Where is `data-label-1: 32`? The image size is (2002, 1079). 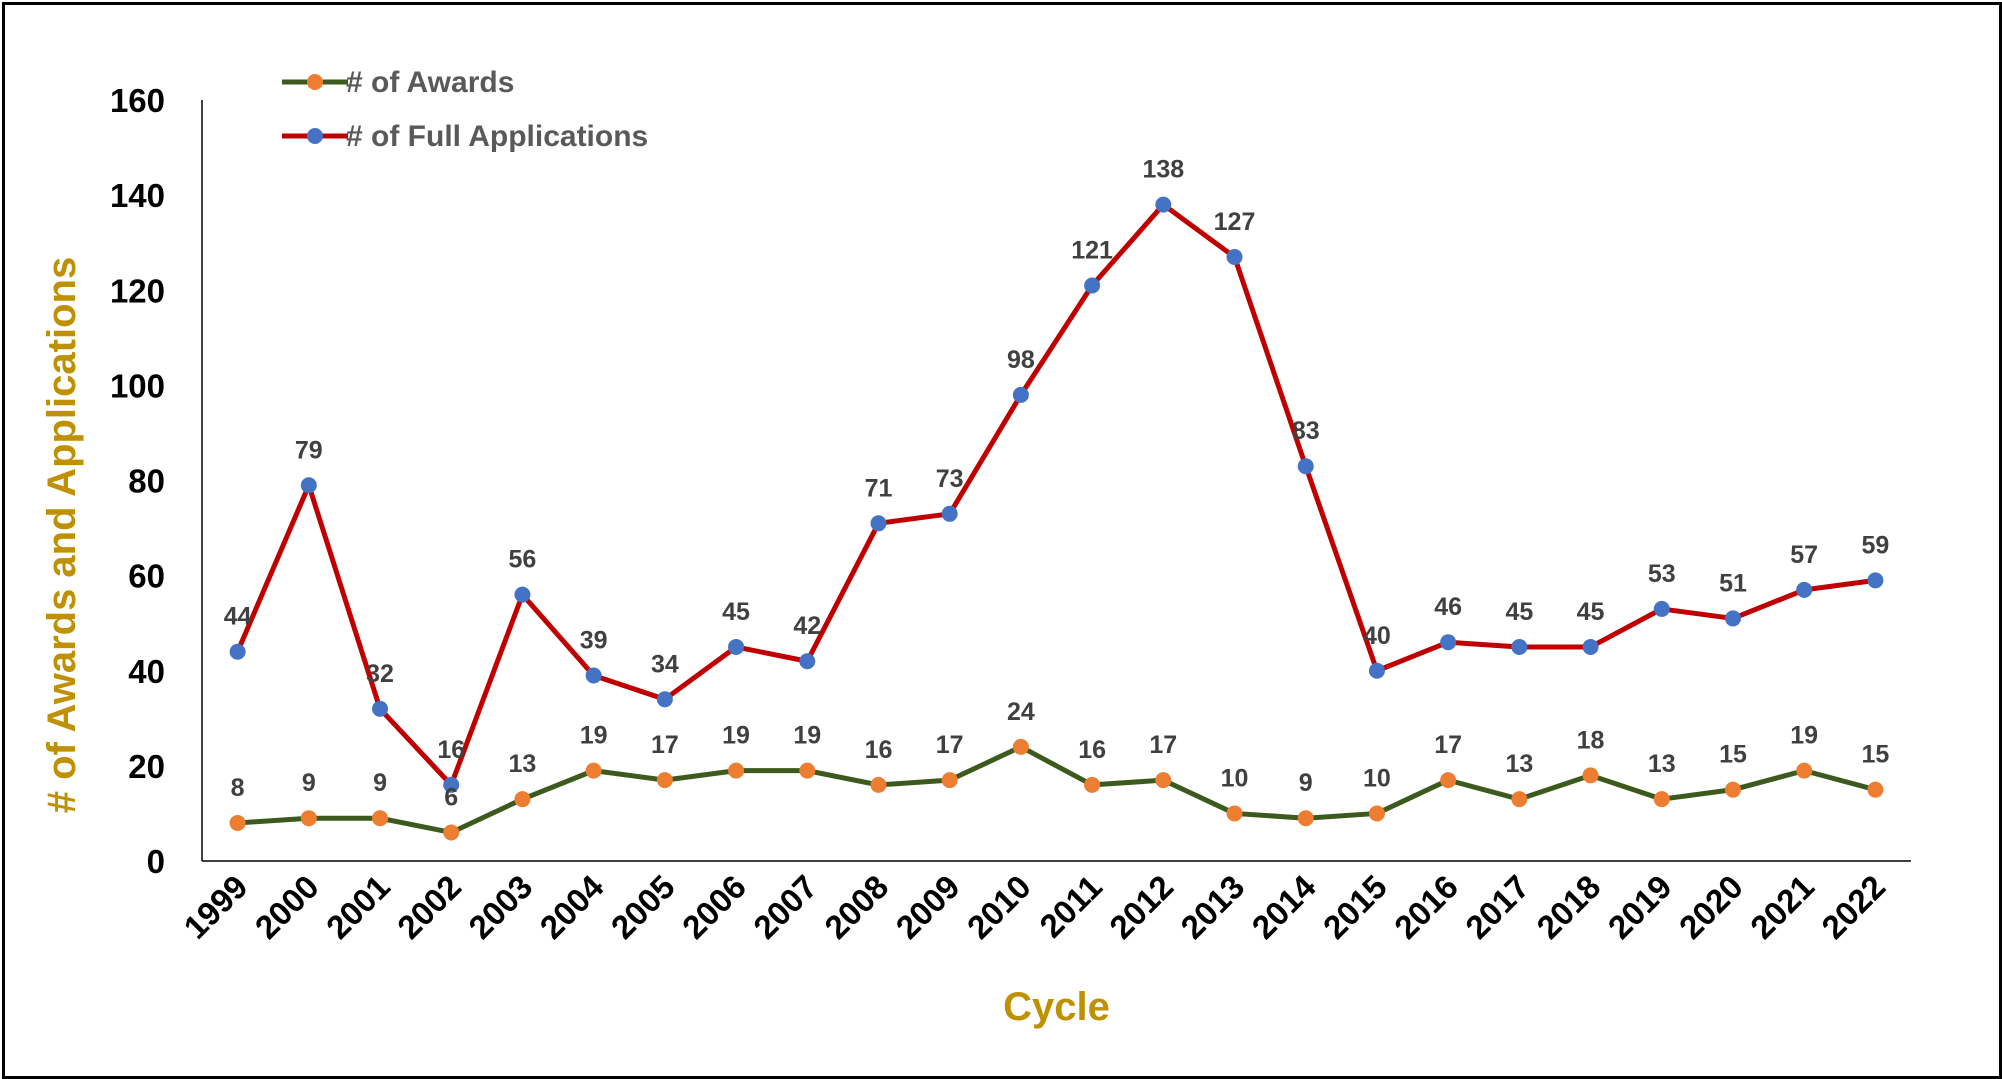 data-label-1: 32 is located at coordinates (380, 674).